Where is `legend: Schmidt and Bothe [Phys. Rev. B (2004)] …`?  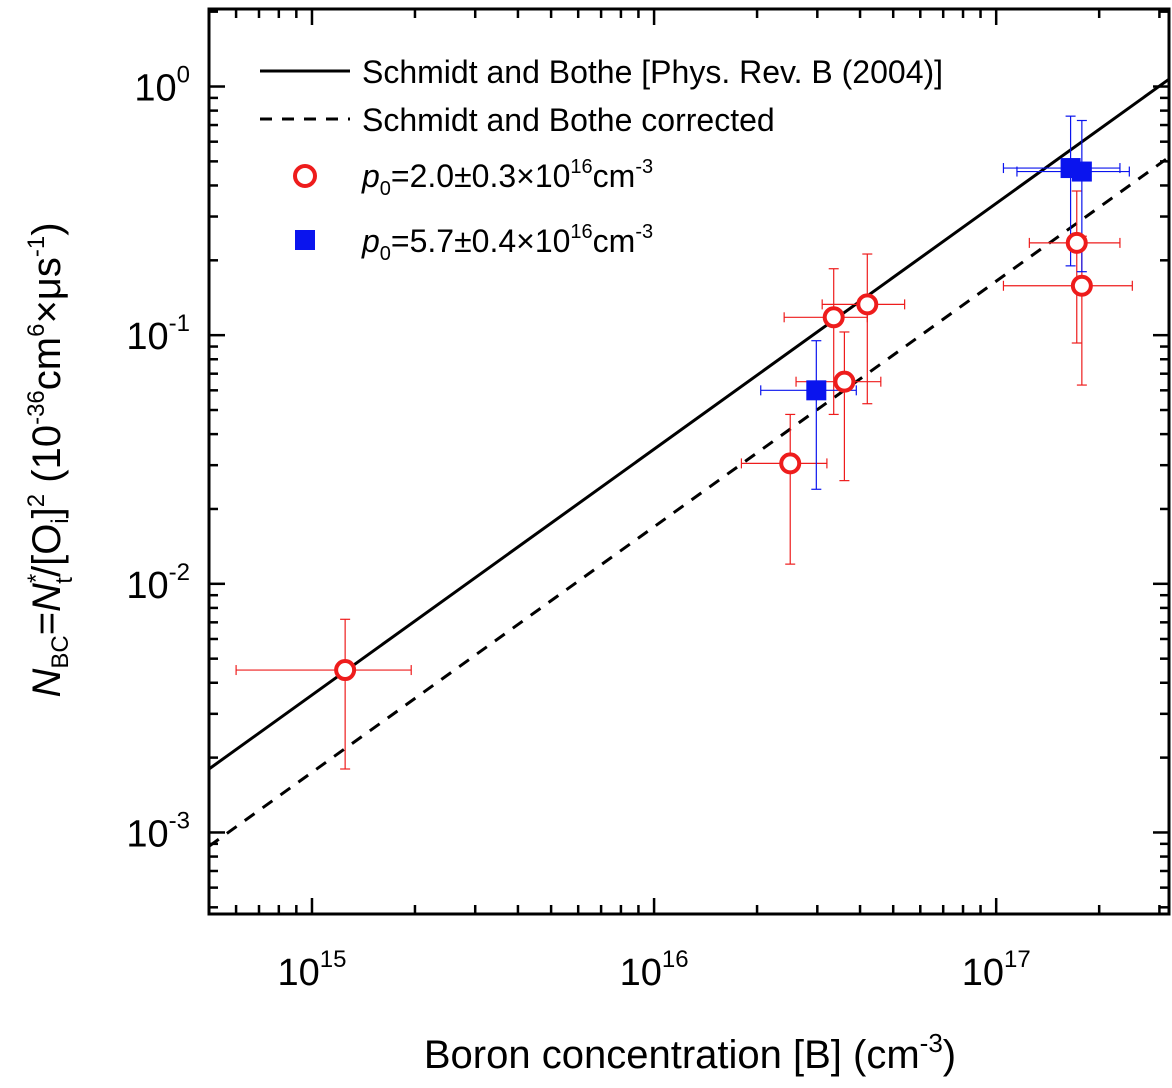 legend: Schmidt and Bothe [Phys. Rev. B (2004)] … is located at coordinates (601, 159).